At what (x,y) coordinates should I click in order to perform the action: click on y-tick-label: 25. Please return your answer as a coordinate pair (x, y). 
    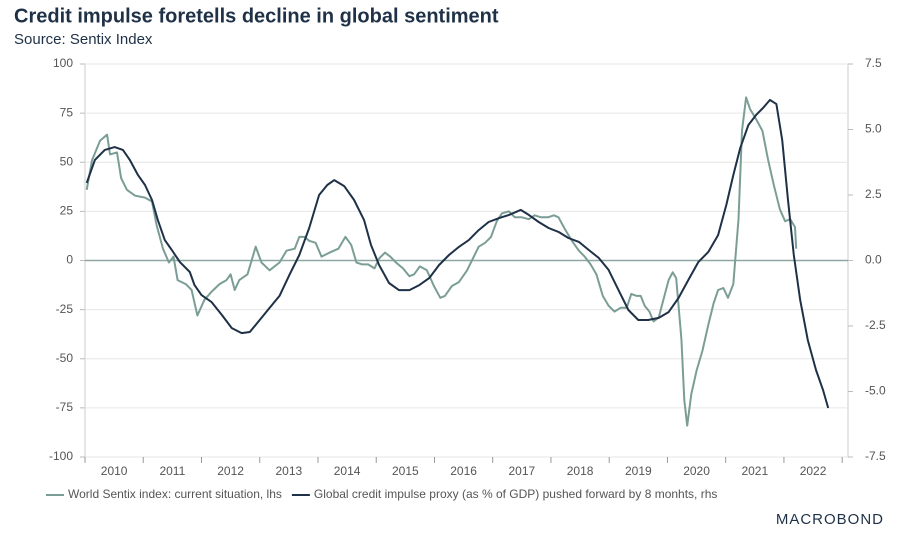
    Looking at the image, I should click on (67, 211).